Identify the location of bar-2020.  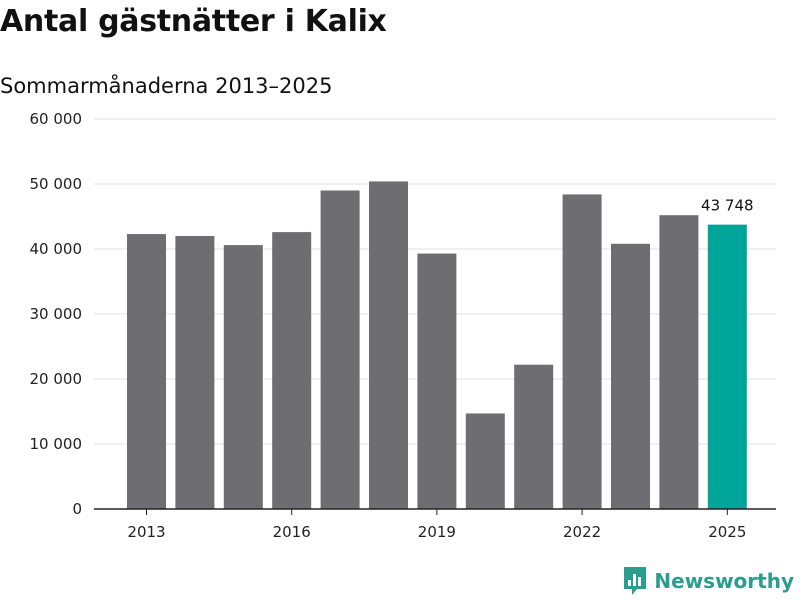
(485, 461).